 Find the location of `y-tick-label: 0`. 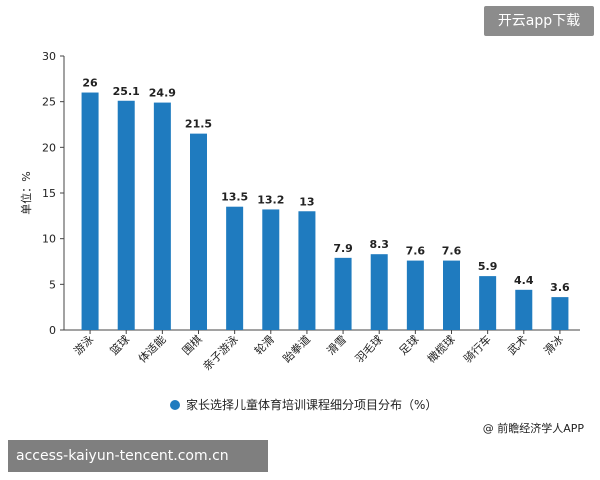

y-tick-label: 0 is located at coordinates (52, 330).